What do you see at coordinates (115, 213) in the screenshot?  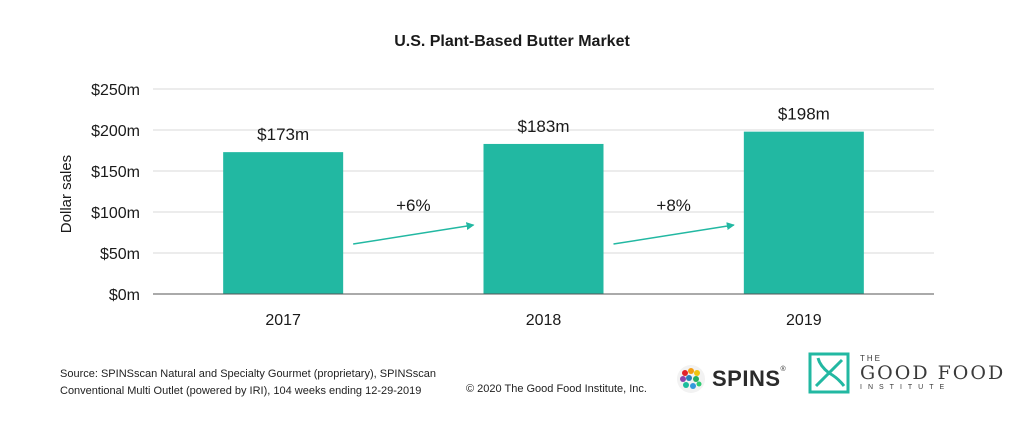 I see `y-tick-label: $100m` at bounding box center [115, 213].